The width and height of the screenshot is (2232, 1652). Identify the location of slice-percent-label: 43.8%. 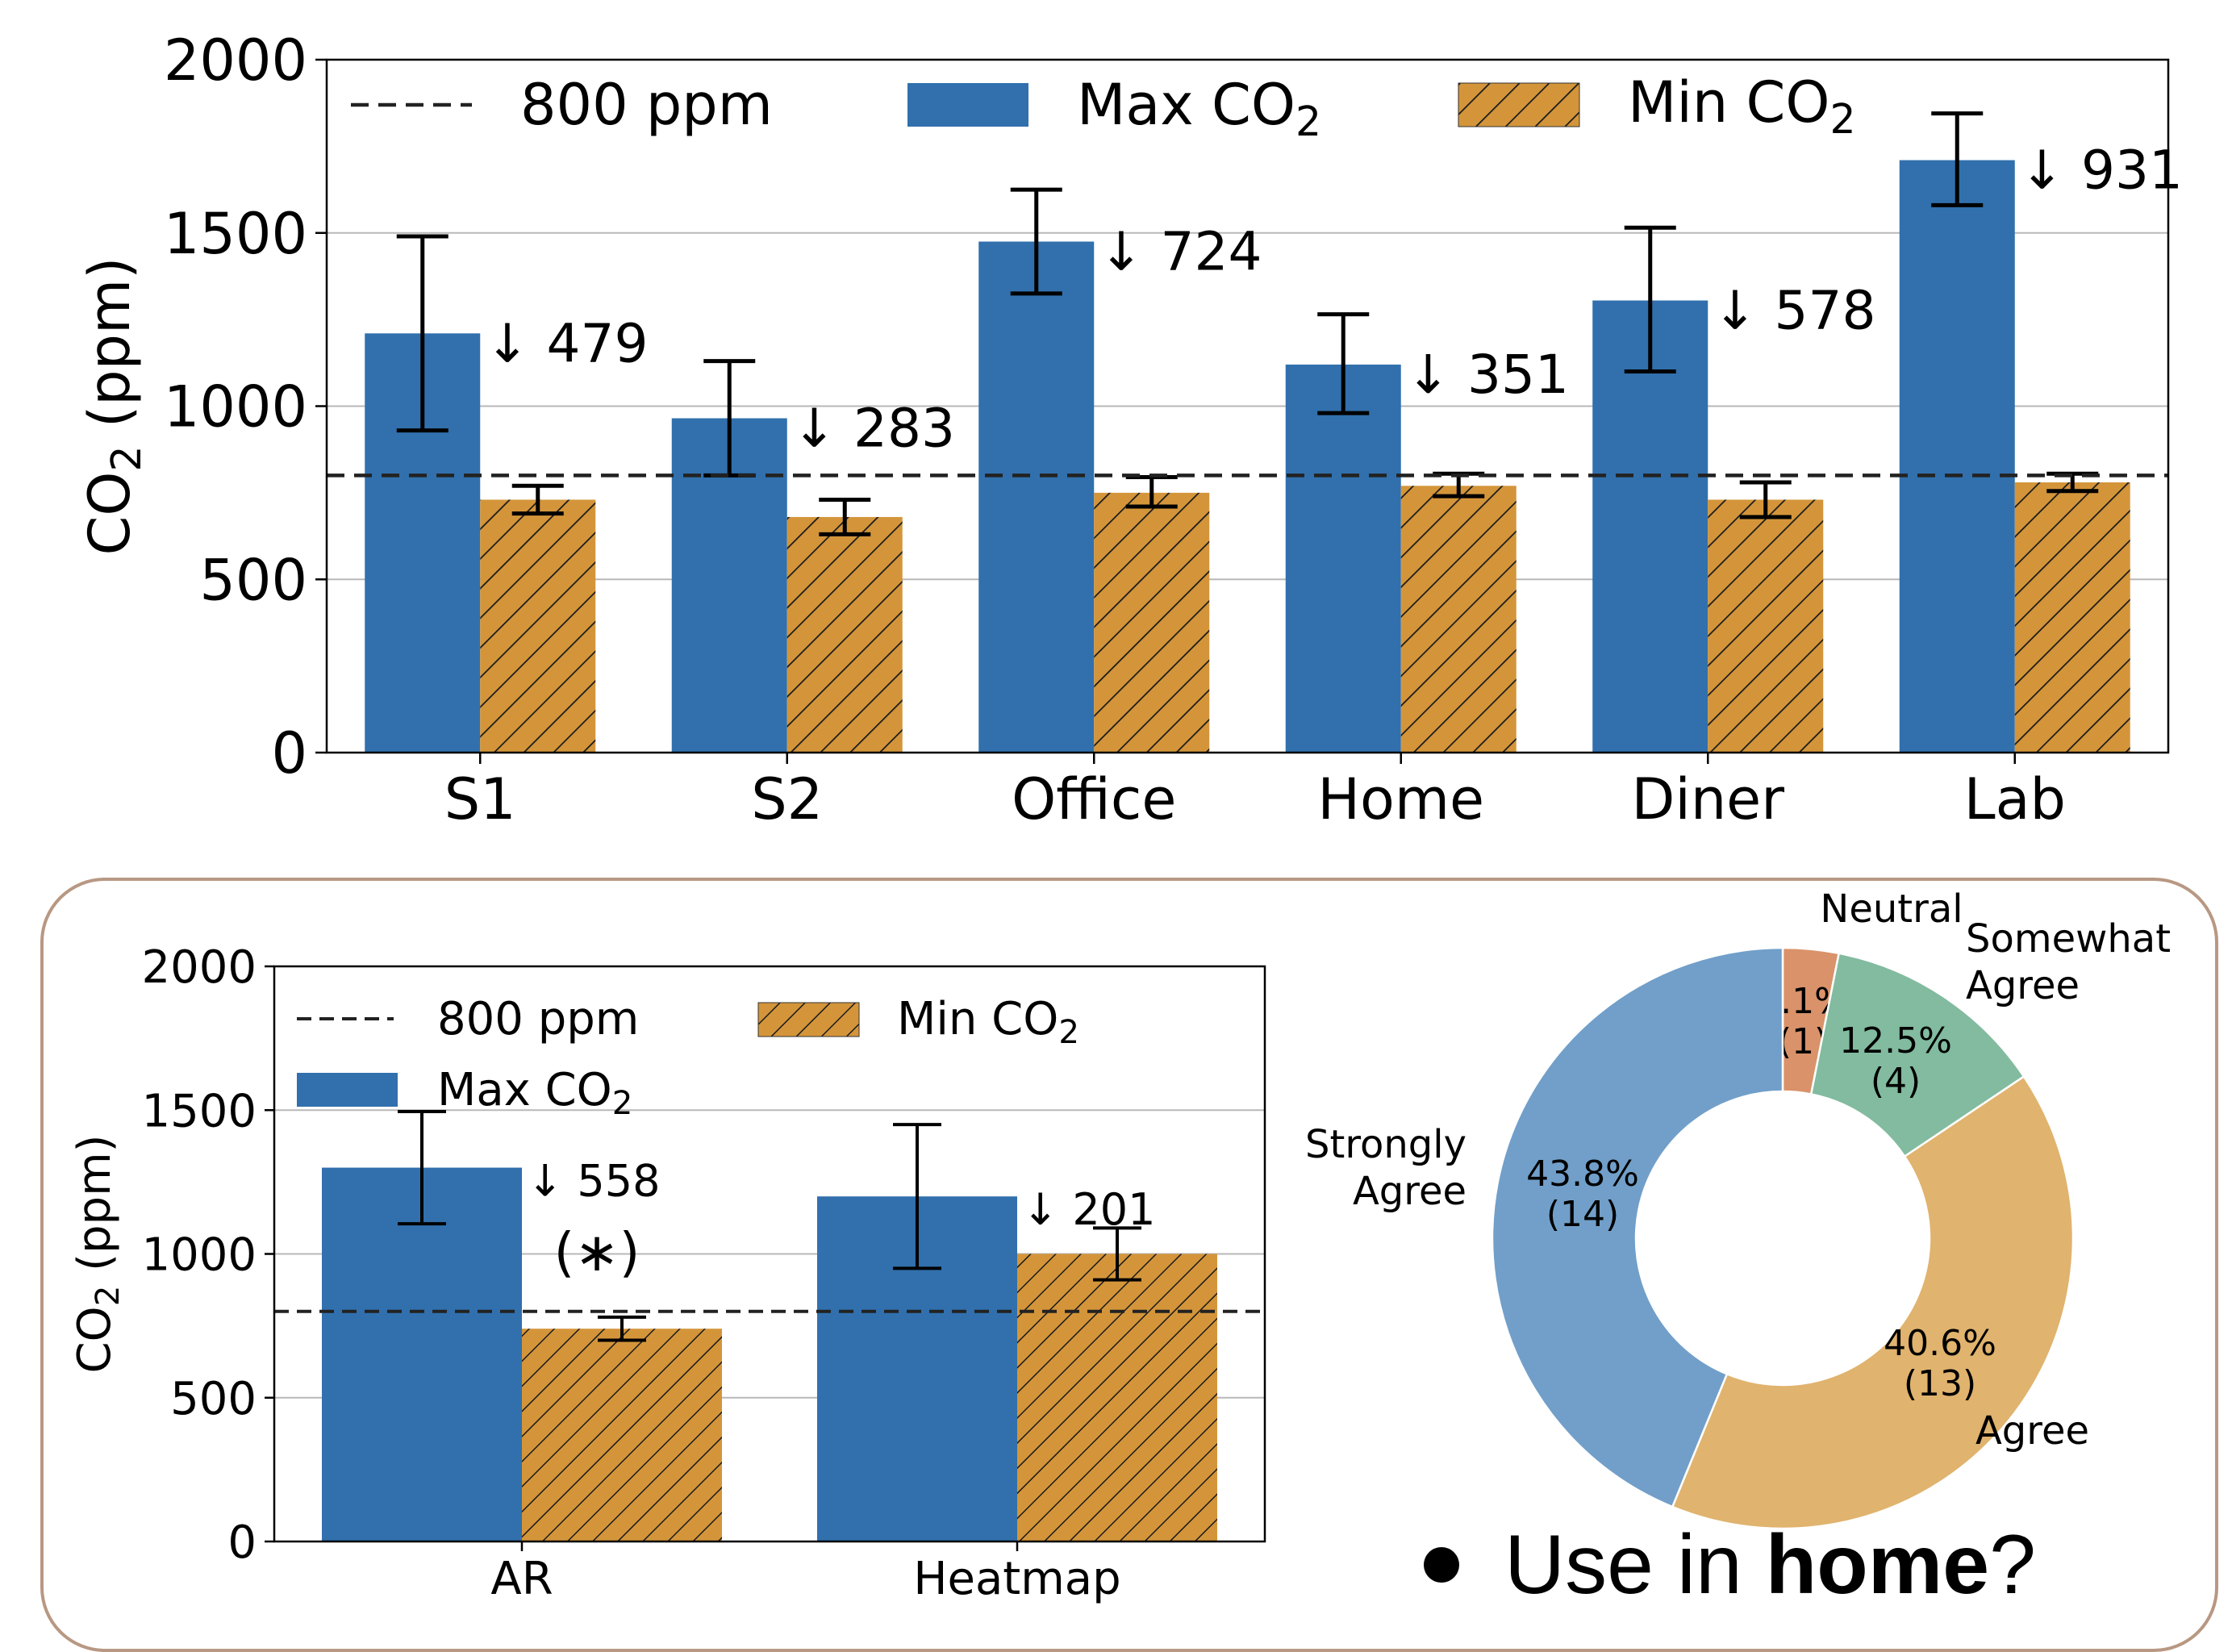
(1582, 1174).